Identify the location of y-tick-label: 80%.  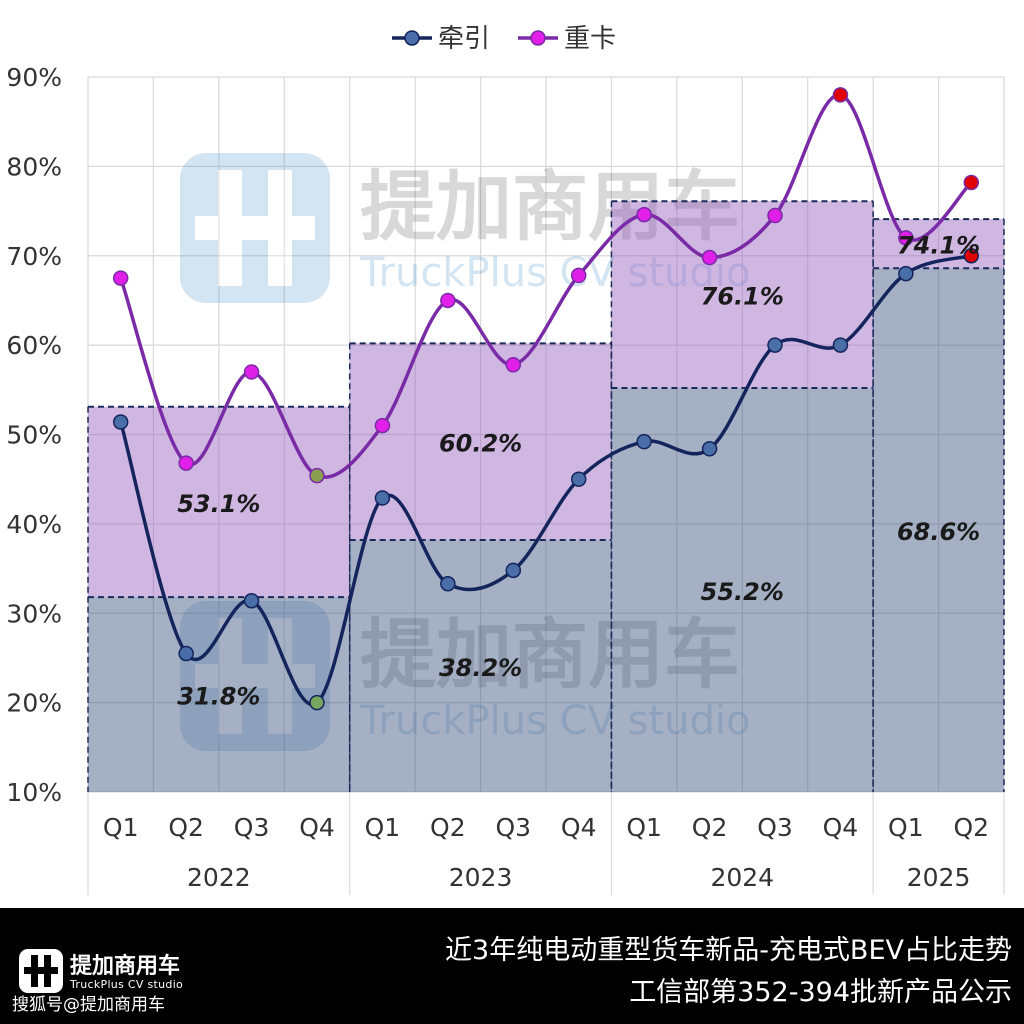
(34, 166).